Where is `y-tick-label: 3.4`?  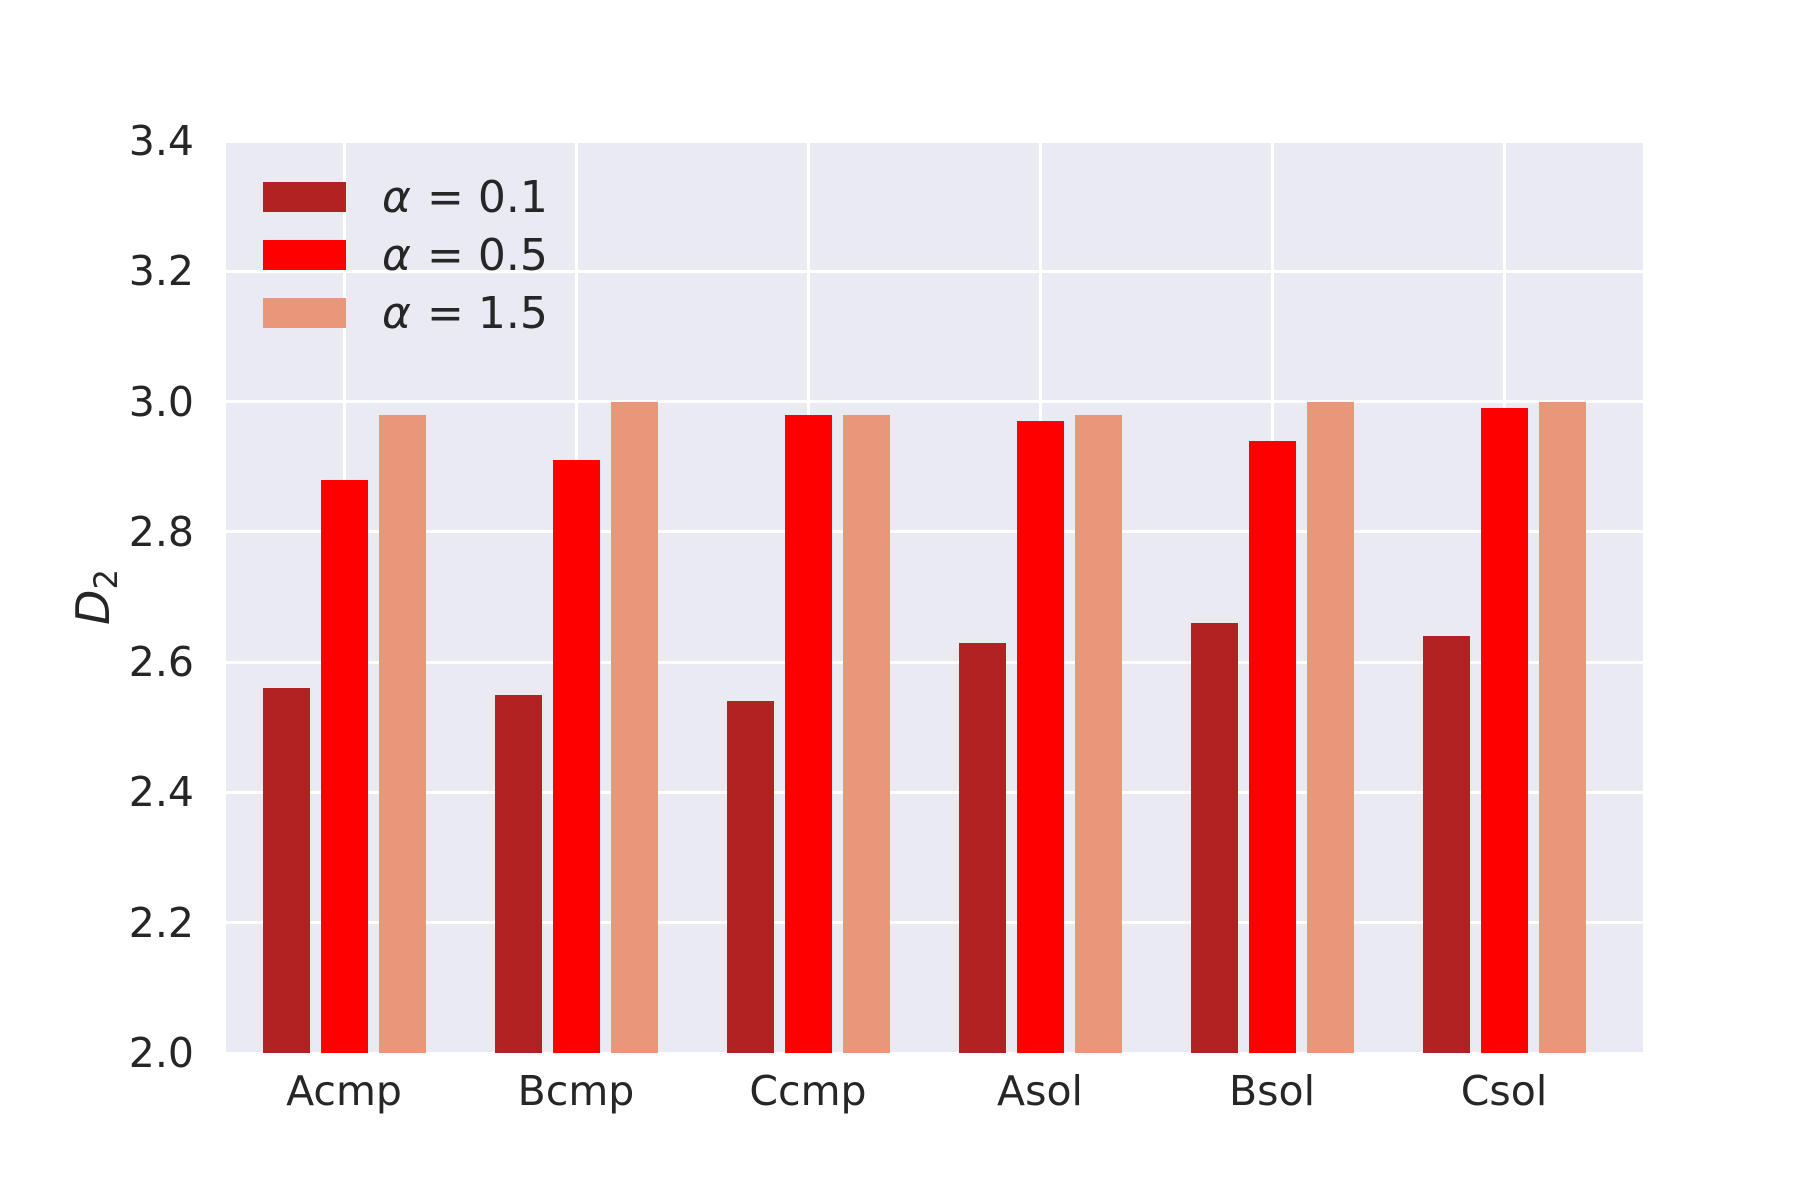 y-tick-label: 3.4 is located at coordinates (161, 141).